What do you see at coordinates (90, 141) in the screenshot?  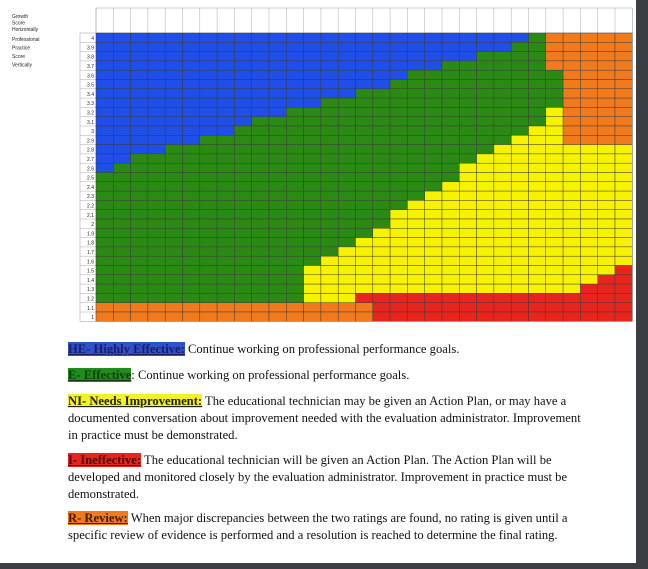 I see `row-header-11: 2.9` at bounding box center [90, 141].